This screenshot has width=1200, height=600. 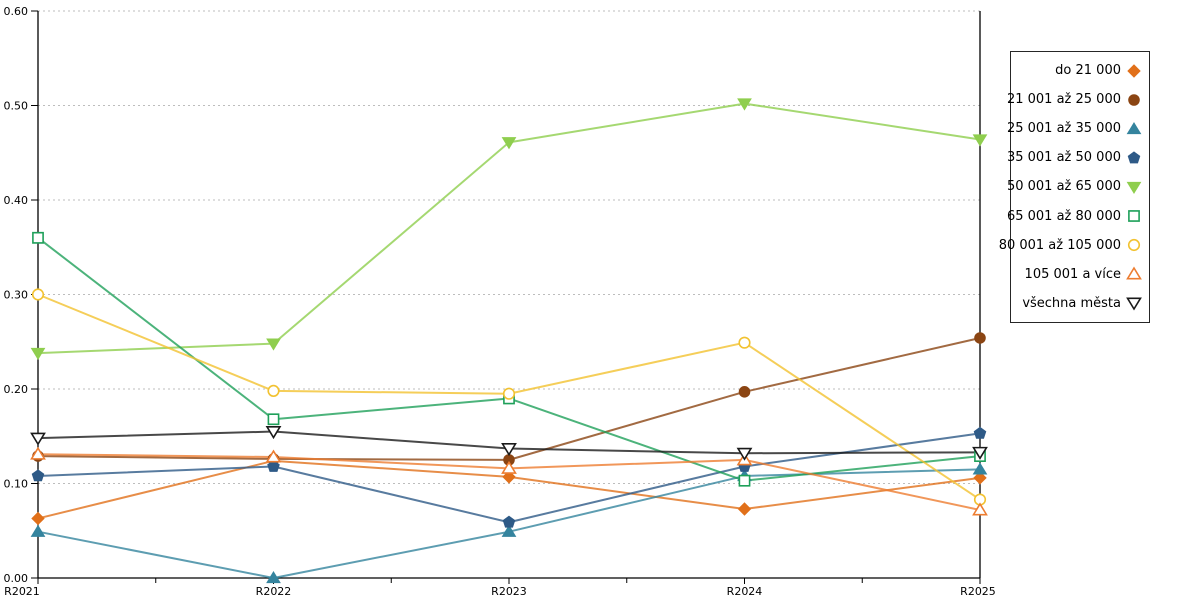 What do you see at coordinates (1071, 303) in the screenshot?
I see `legend-label: všechna města` at bounding box center [1071, 303].